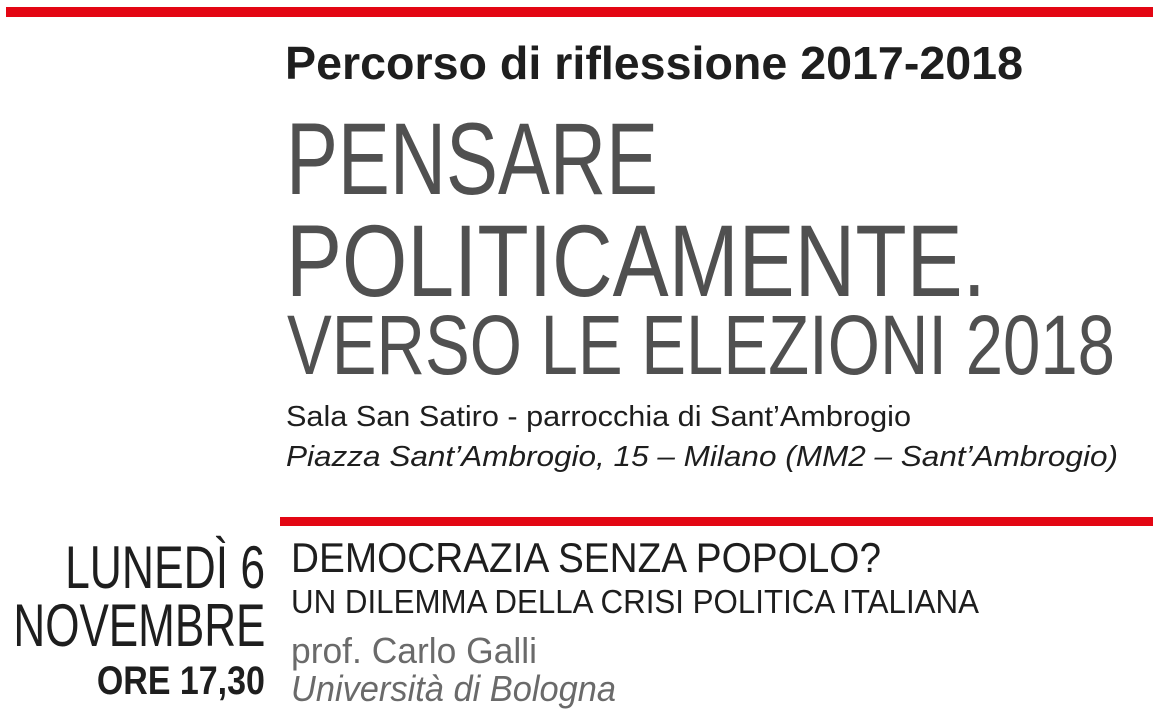  Describe the element at coordinates (701, 345) in the screenshot. I see `subtitle: VERSO LE ELEZIONI 2018` at that location.